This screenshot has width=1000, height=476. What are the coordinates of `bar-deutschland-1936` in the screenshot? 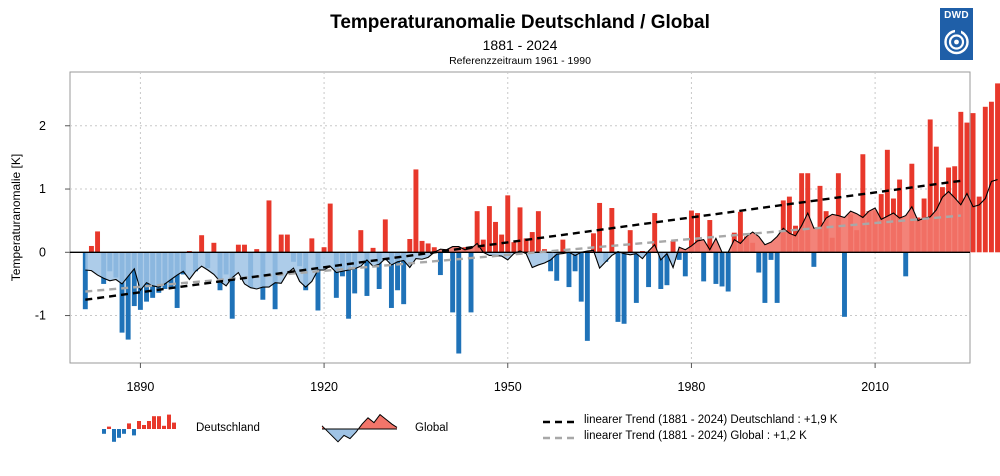 It's located at (422, 246).